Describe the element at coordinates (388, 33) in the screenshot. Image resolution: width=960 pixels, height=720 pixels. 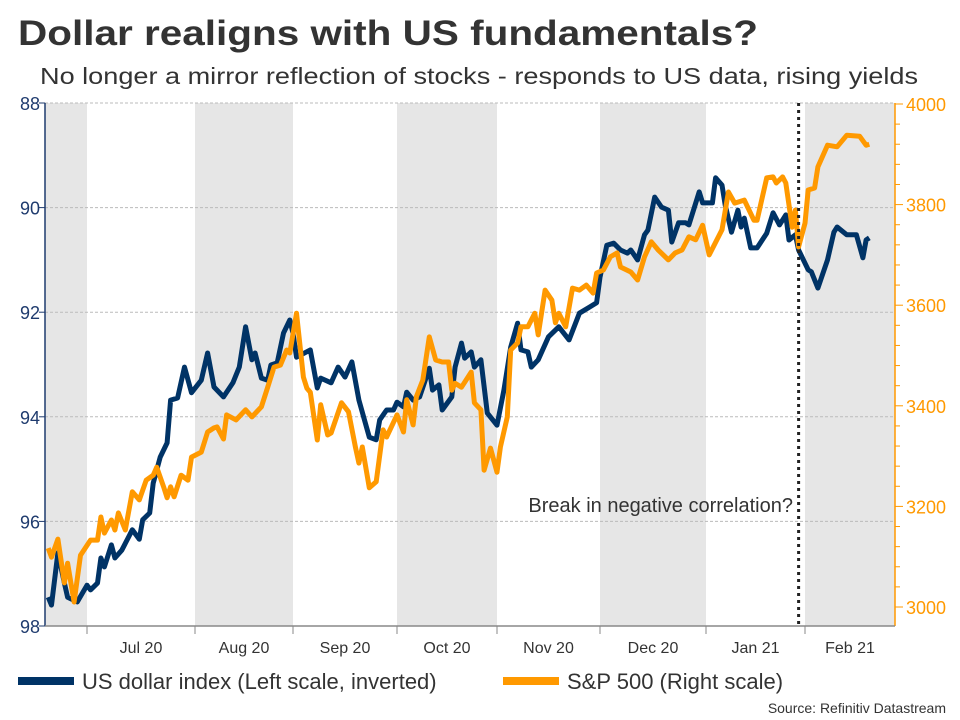
I see `chart-title: Dollar realigns with US fundamentals?` at that location.